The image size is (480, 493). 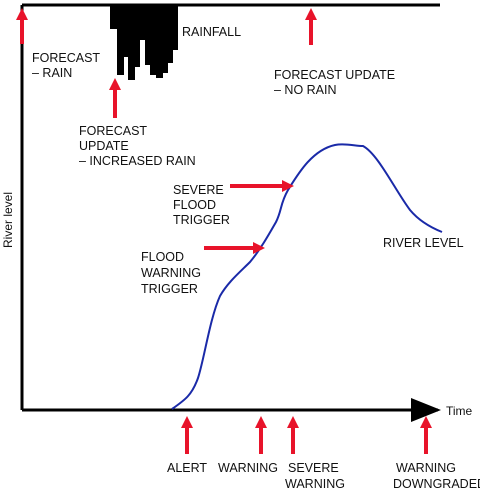 I want to click on severe-warning-label-2: WARNING, so click(x=315, y=484).